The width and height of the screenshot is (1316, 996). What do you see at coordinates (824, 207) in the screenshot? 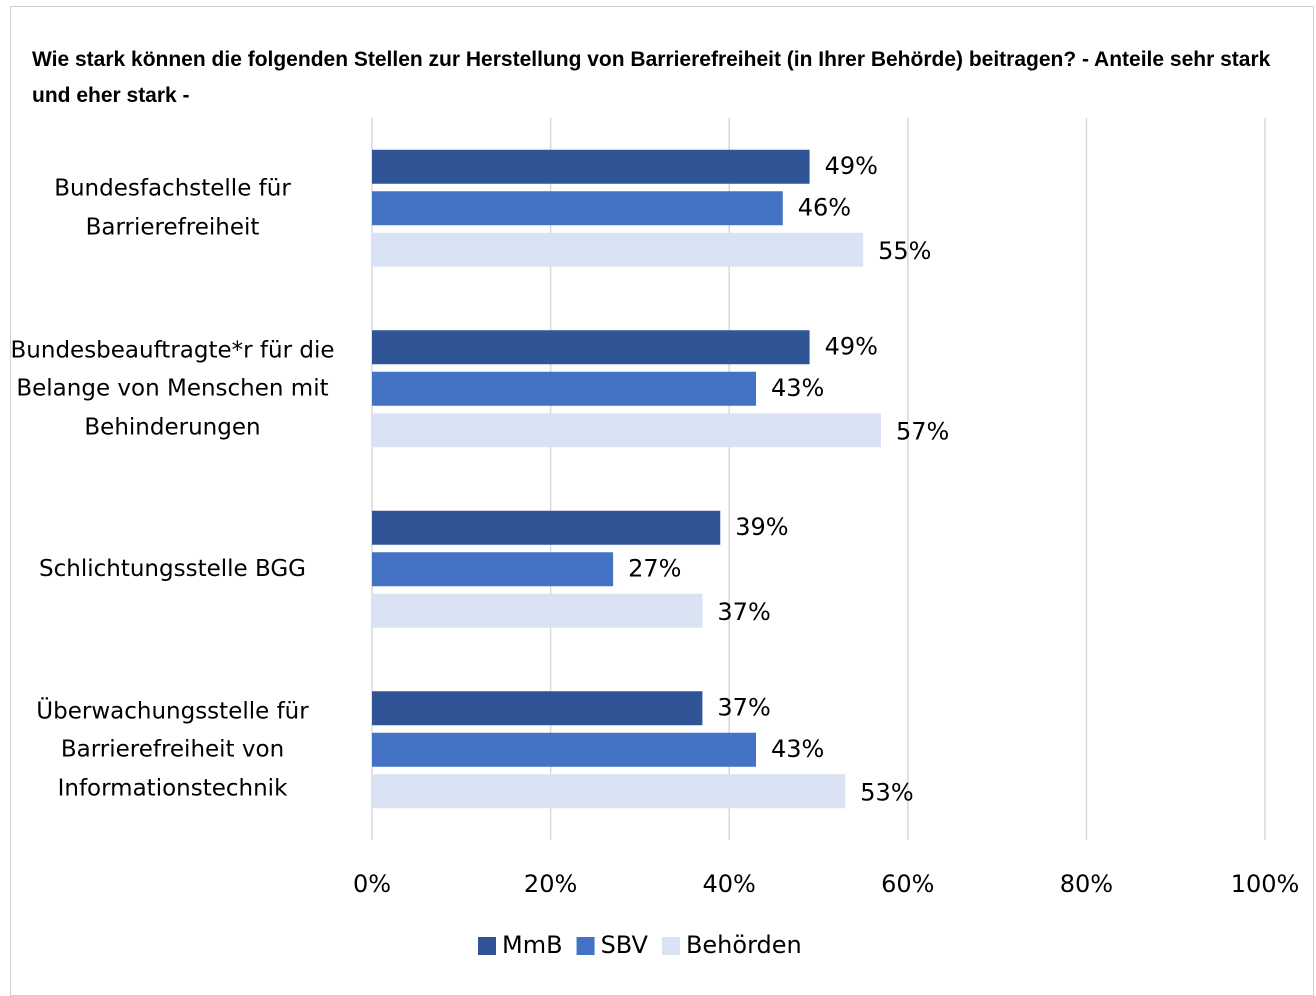
I see `data-label: 46%` at bounding box center [824, 207].